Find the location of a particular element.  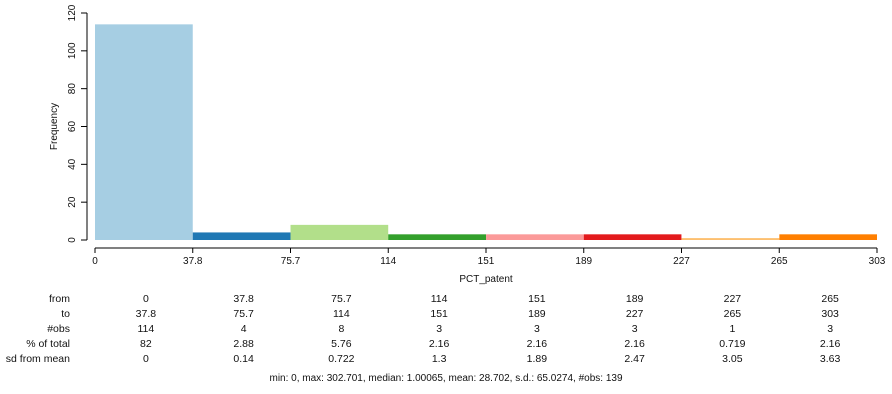

stats-cell: 2.88 is located at coordinates (243, 343).